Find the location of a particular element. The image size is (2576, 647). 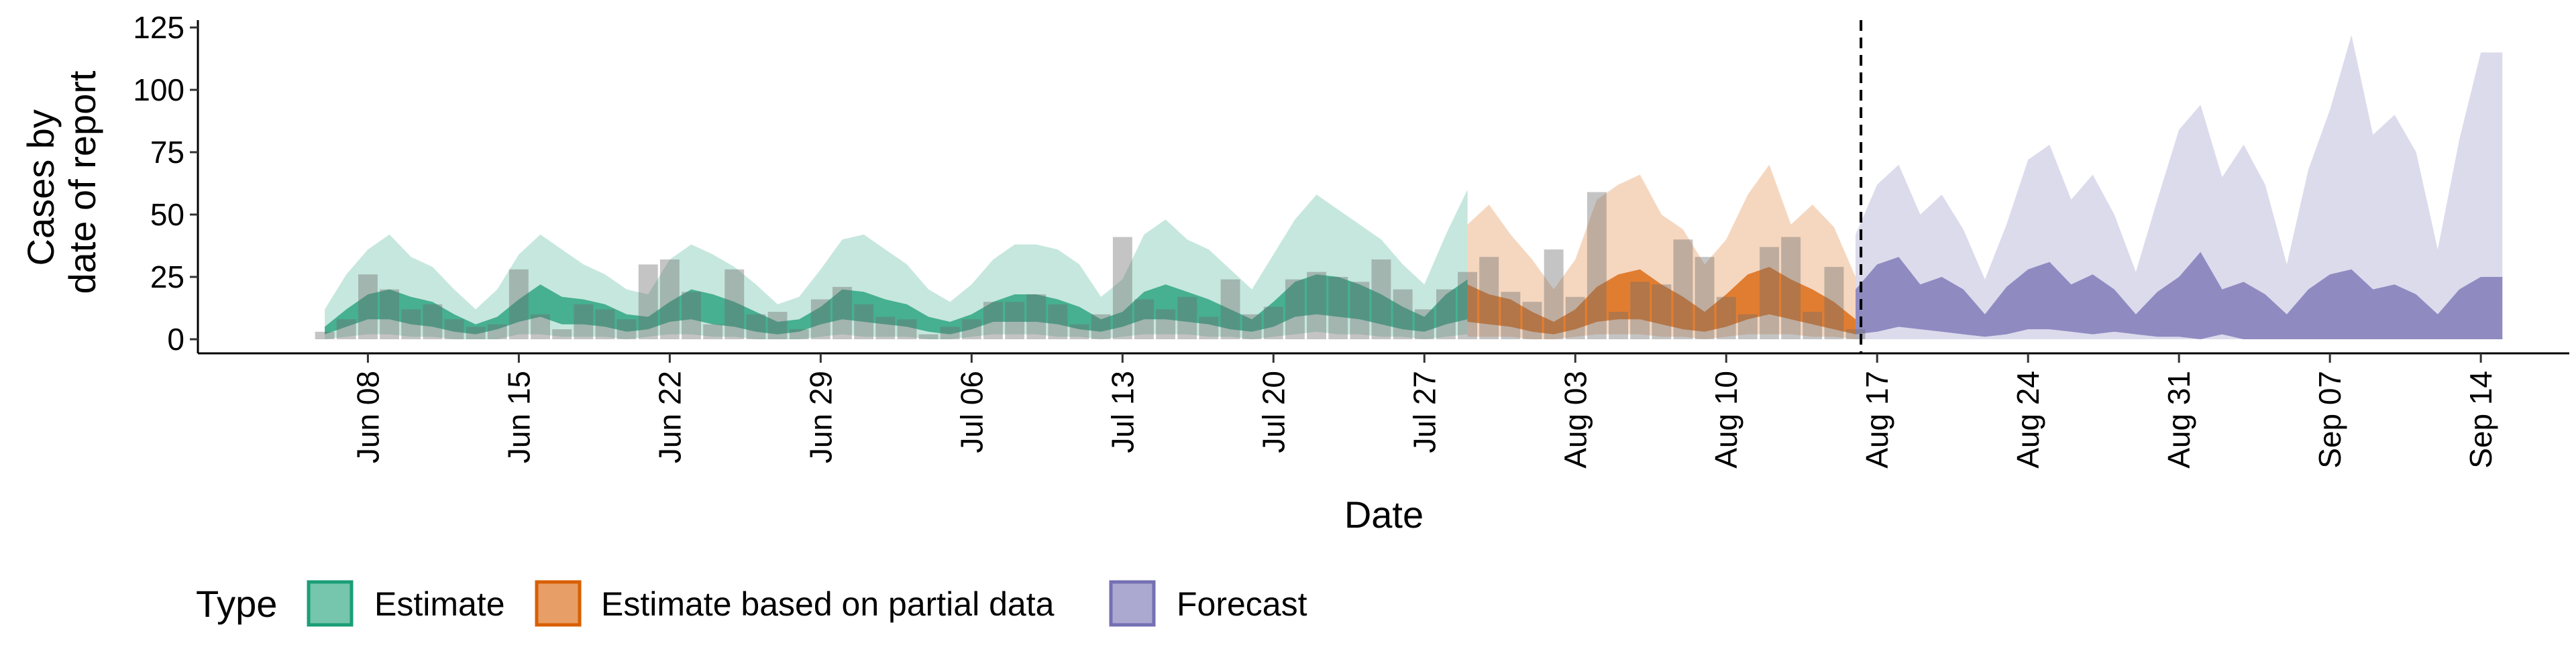

x-tick-label: Sep 07 is located at coordinates (2329, 420).